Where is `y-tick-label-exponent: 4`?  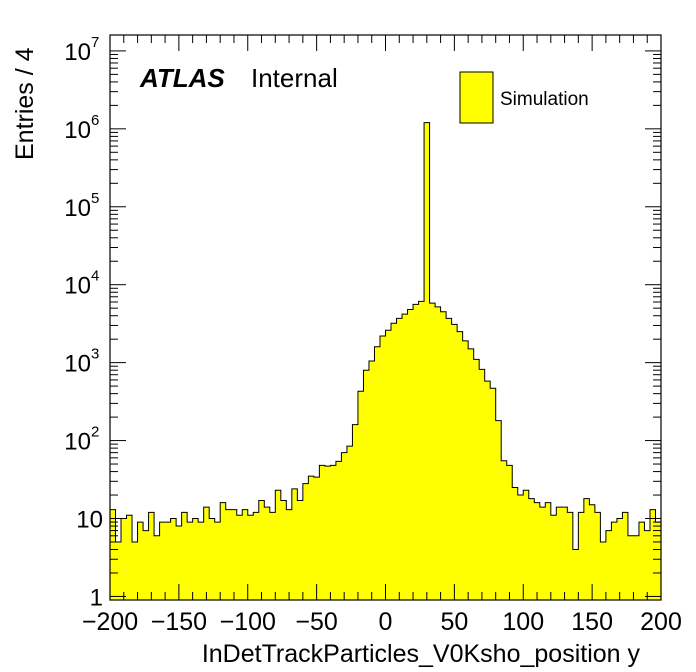 y-tick-label-exponent: 4 is located at coordinates (95, 276).